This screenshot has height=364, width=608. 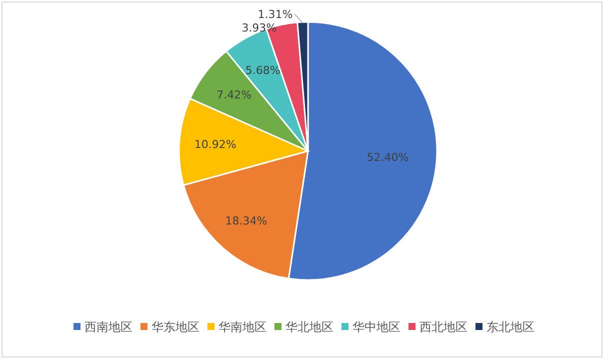 What do you see at coordinates (275, 14) in the screenshot?
I see `data-label: 1.31%` at bounding box center [275, 14].